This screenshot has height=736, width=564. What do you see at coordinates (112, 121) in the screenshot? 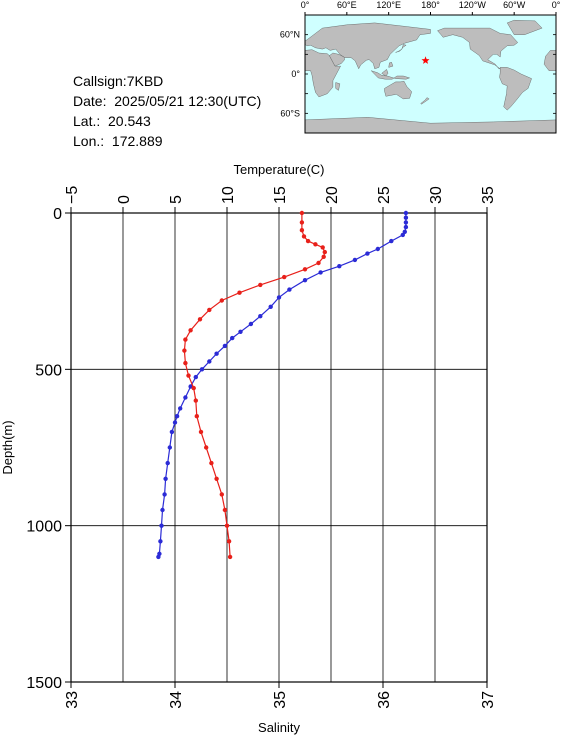
I see `latitude-line: Lat.: 20.543` at bounding box center [112, 121].